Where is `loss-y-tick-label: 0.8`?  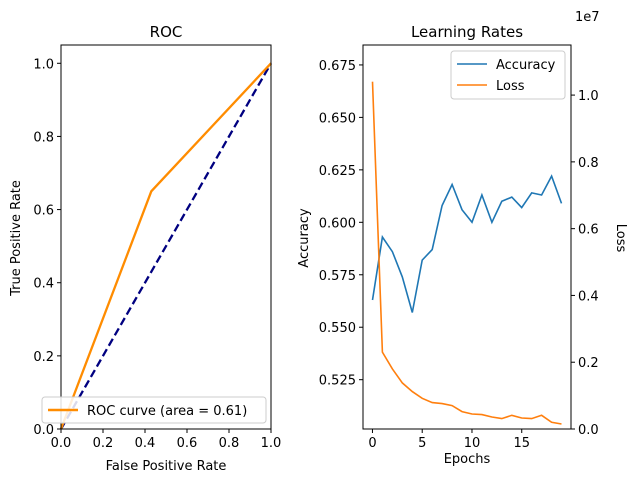 loss-y-tick-label: 0.8 is located at coordinates (588, 163).